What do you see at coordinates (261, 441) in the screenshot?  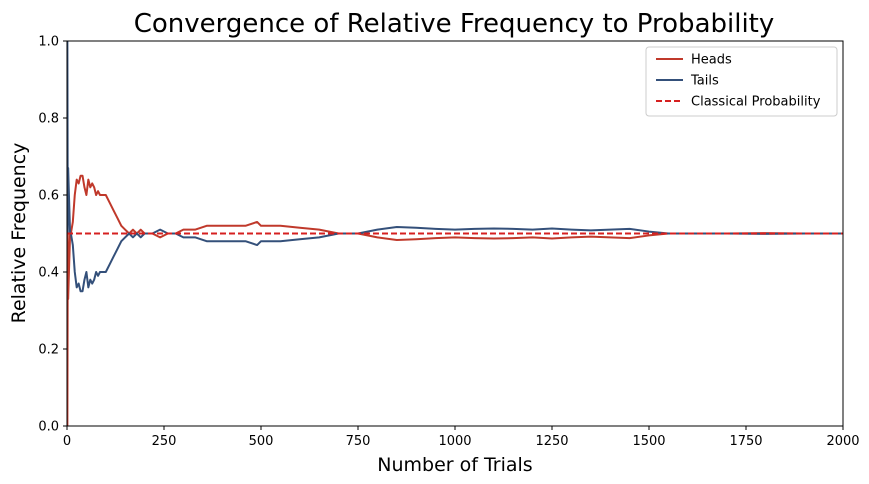 I see `x-tick-label: 500` at bounding box center [261, 441].